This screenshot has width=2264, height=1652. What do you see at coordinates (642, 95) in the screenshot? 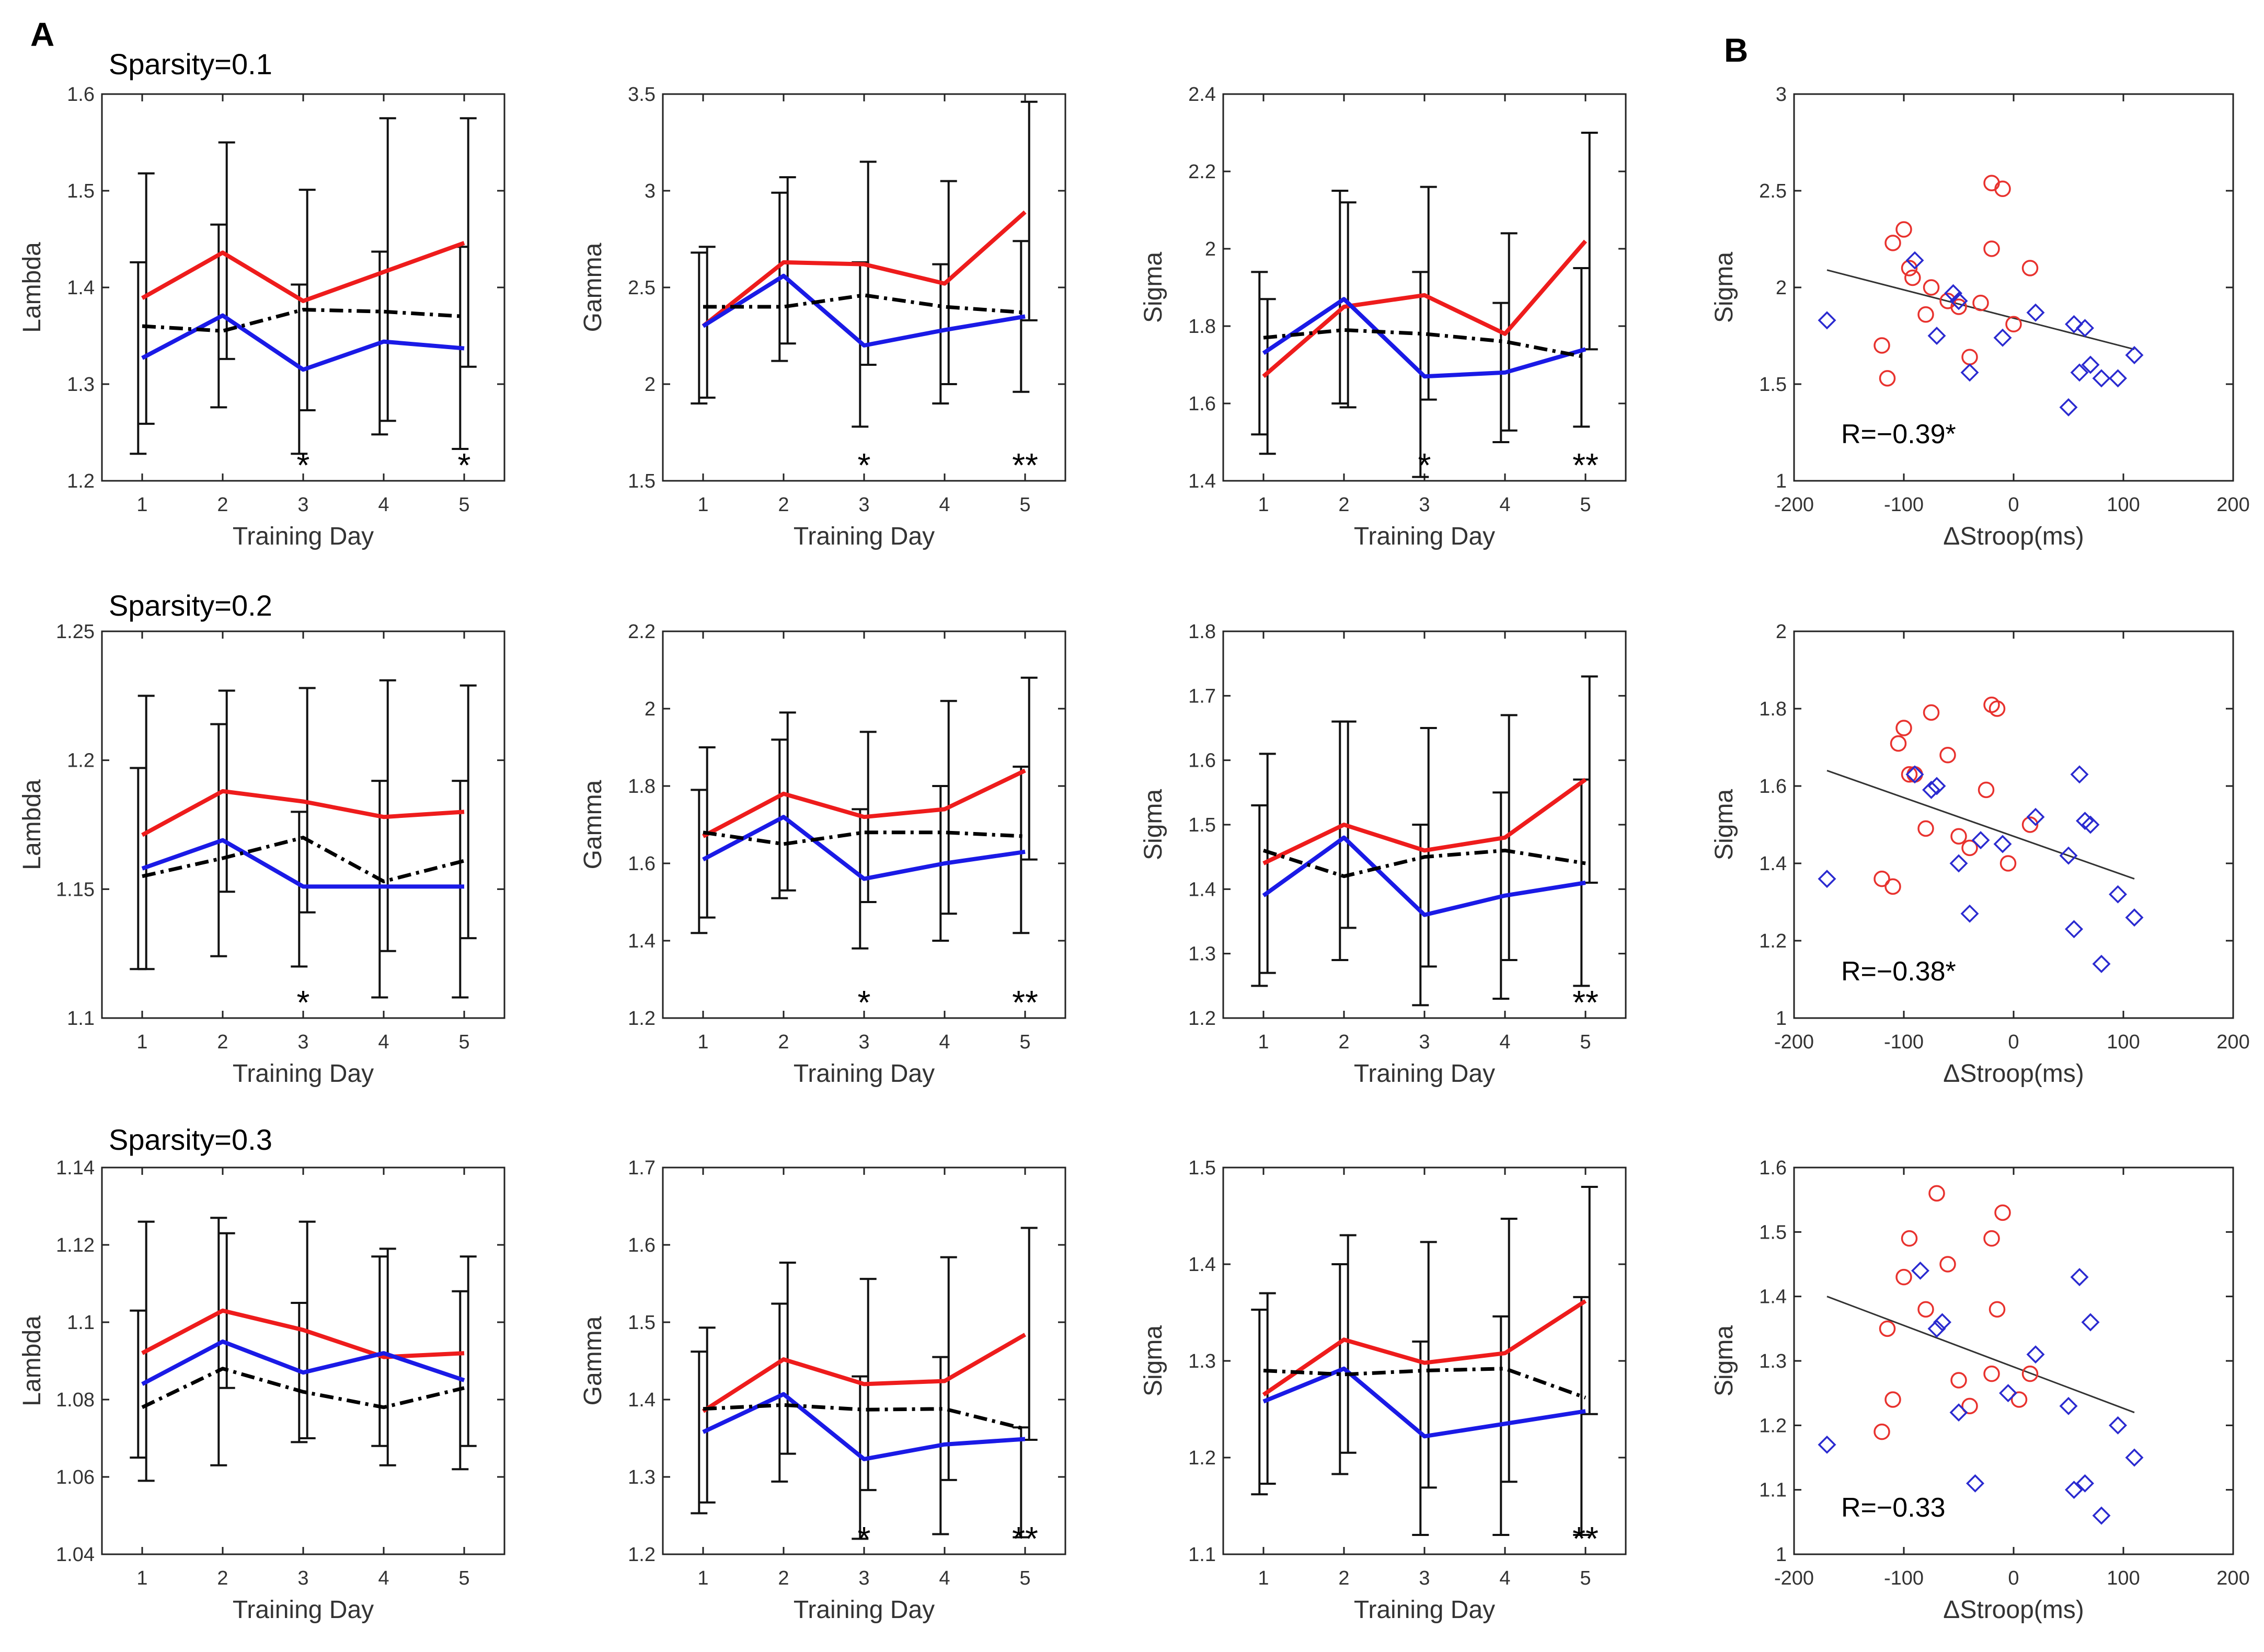
I see `y-tick-label: 3.5` at bounding box center [642, 95].